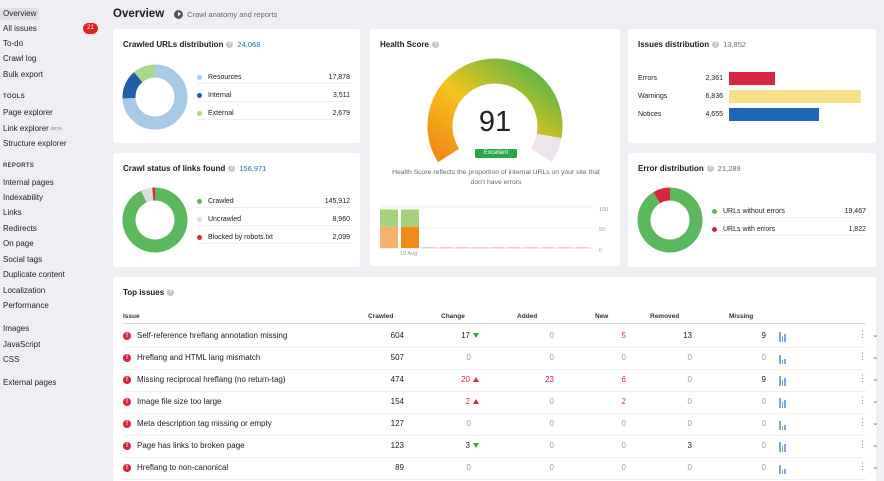 This screenshot has width=884, height=481. I want to click on issue-name: Hreflang and HTML lang mismatch, so click(199, 357).